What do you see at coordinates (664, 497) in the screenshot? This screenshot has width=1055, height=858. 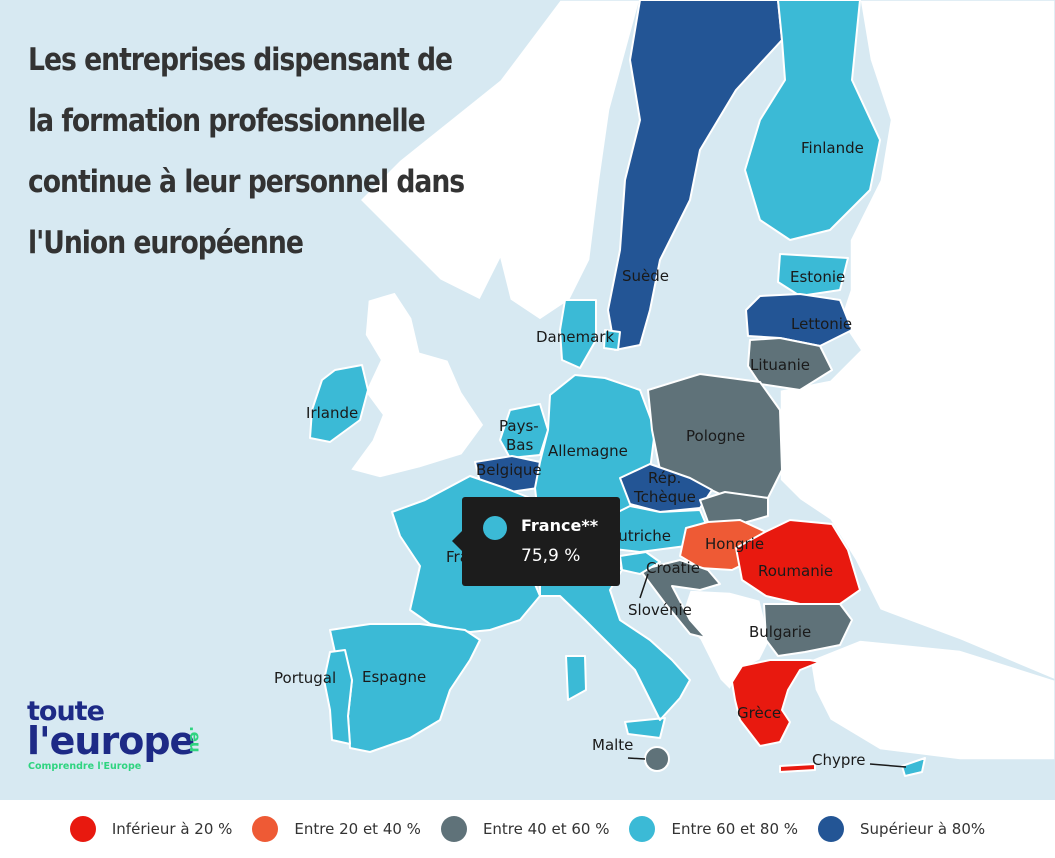 I see `label-rep-tcheque-line2: Tchèque` at bounding box center [664, 497].